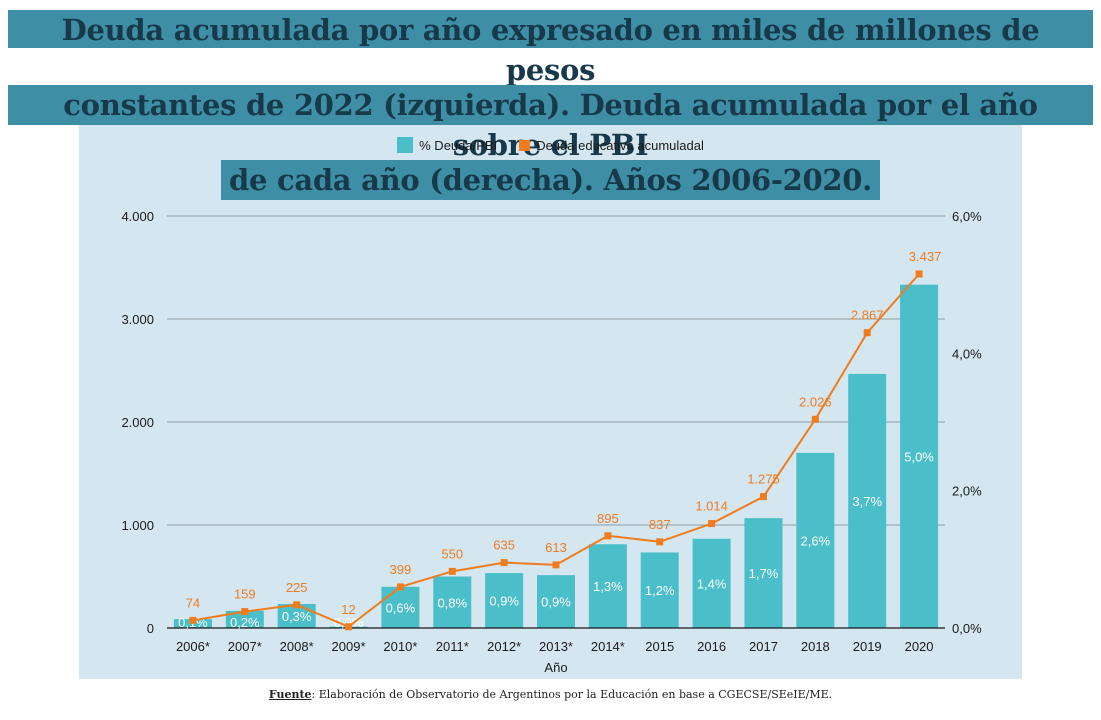  Describe the element at coordinates (711, 506) in the screenshot. I see `line-value-label: 1.014` at that location.